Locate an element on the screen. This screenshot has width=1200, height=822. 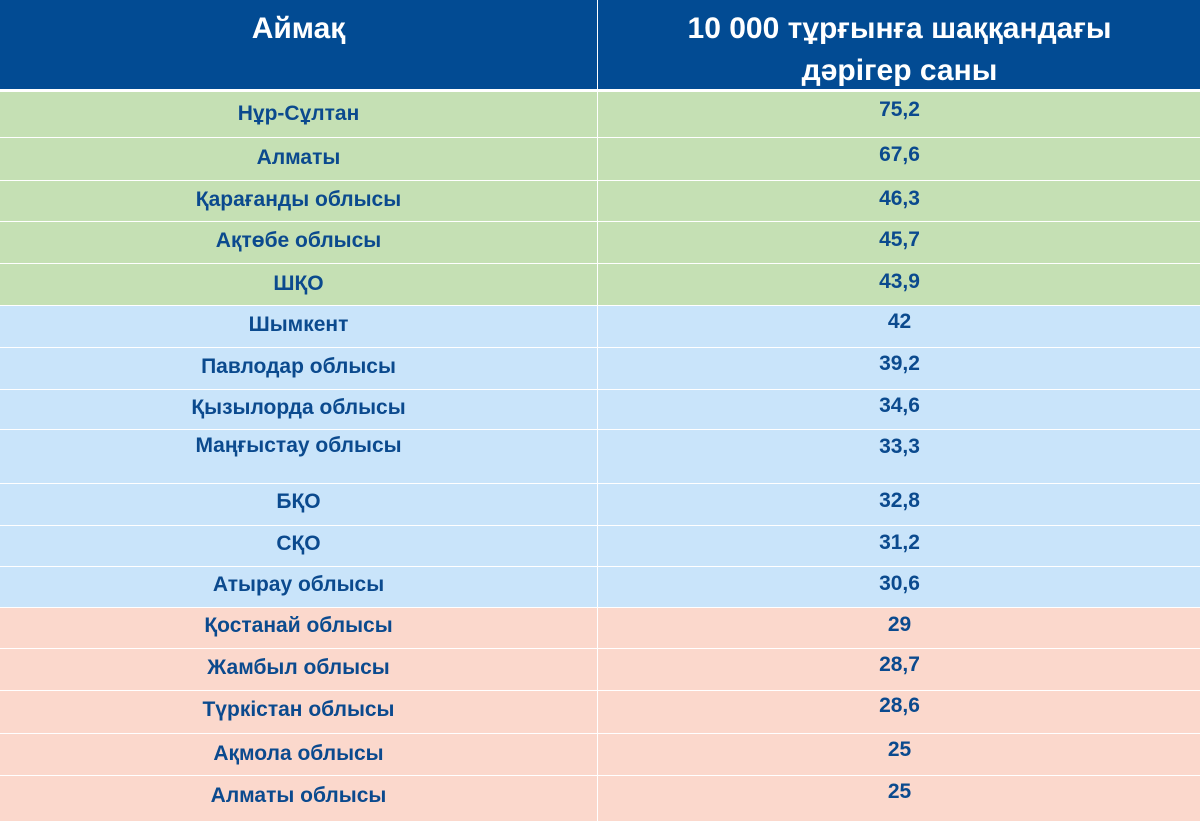
region-cell: Атырау облысы is located at coordinates (299, 587).